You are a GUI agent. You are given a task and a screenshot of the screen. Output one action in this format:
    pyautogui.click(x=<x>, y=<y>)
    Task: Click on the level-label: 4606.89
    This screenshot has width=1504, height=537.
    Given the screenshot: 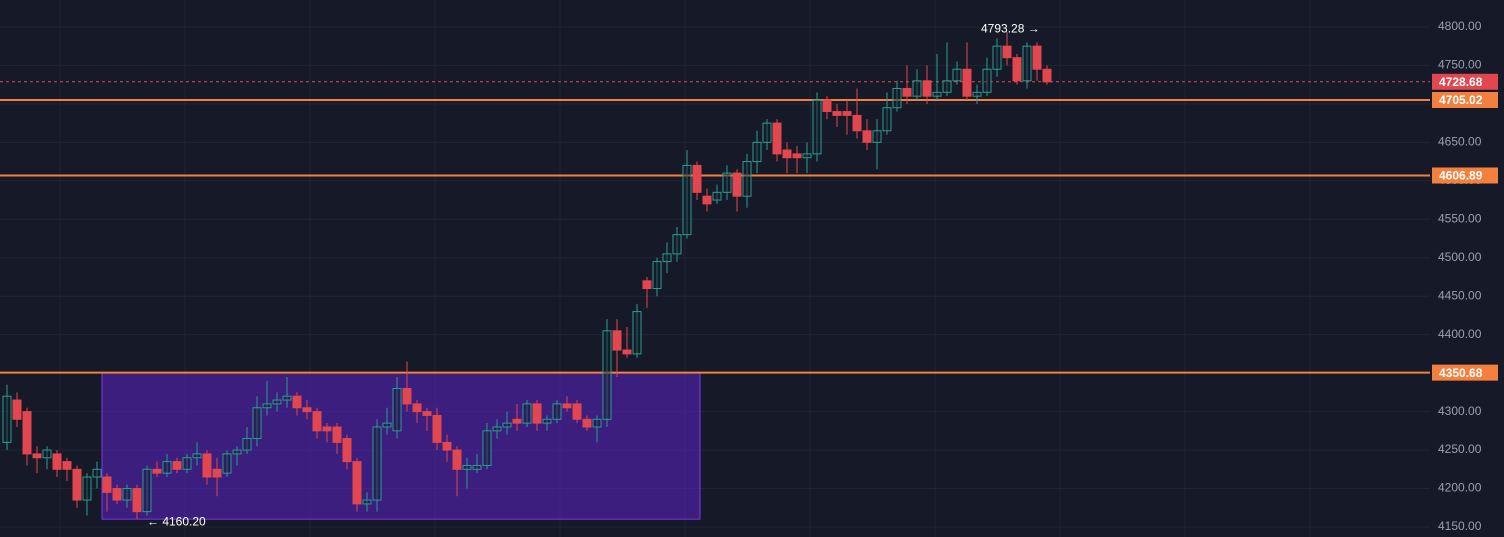 What is the action you would take?
    pyautogui.click(x=1461, y=176)
    